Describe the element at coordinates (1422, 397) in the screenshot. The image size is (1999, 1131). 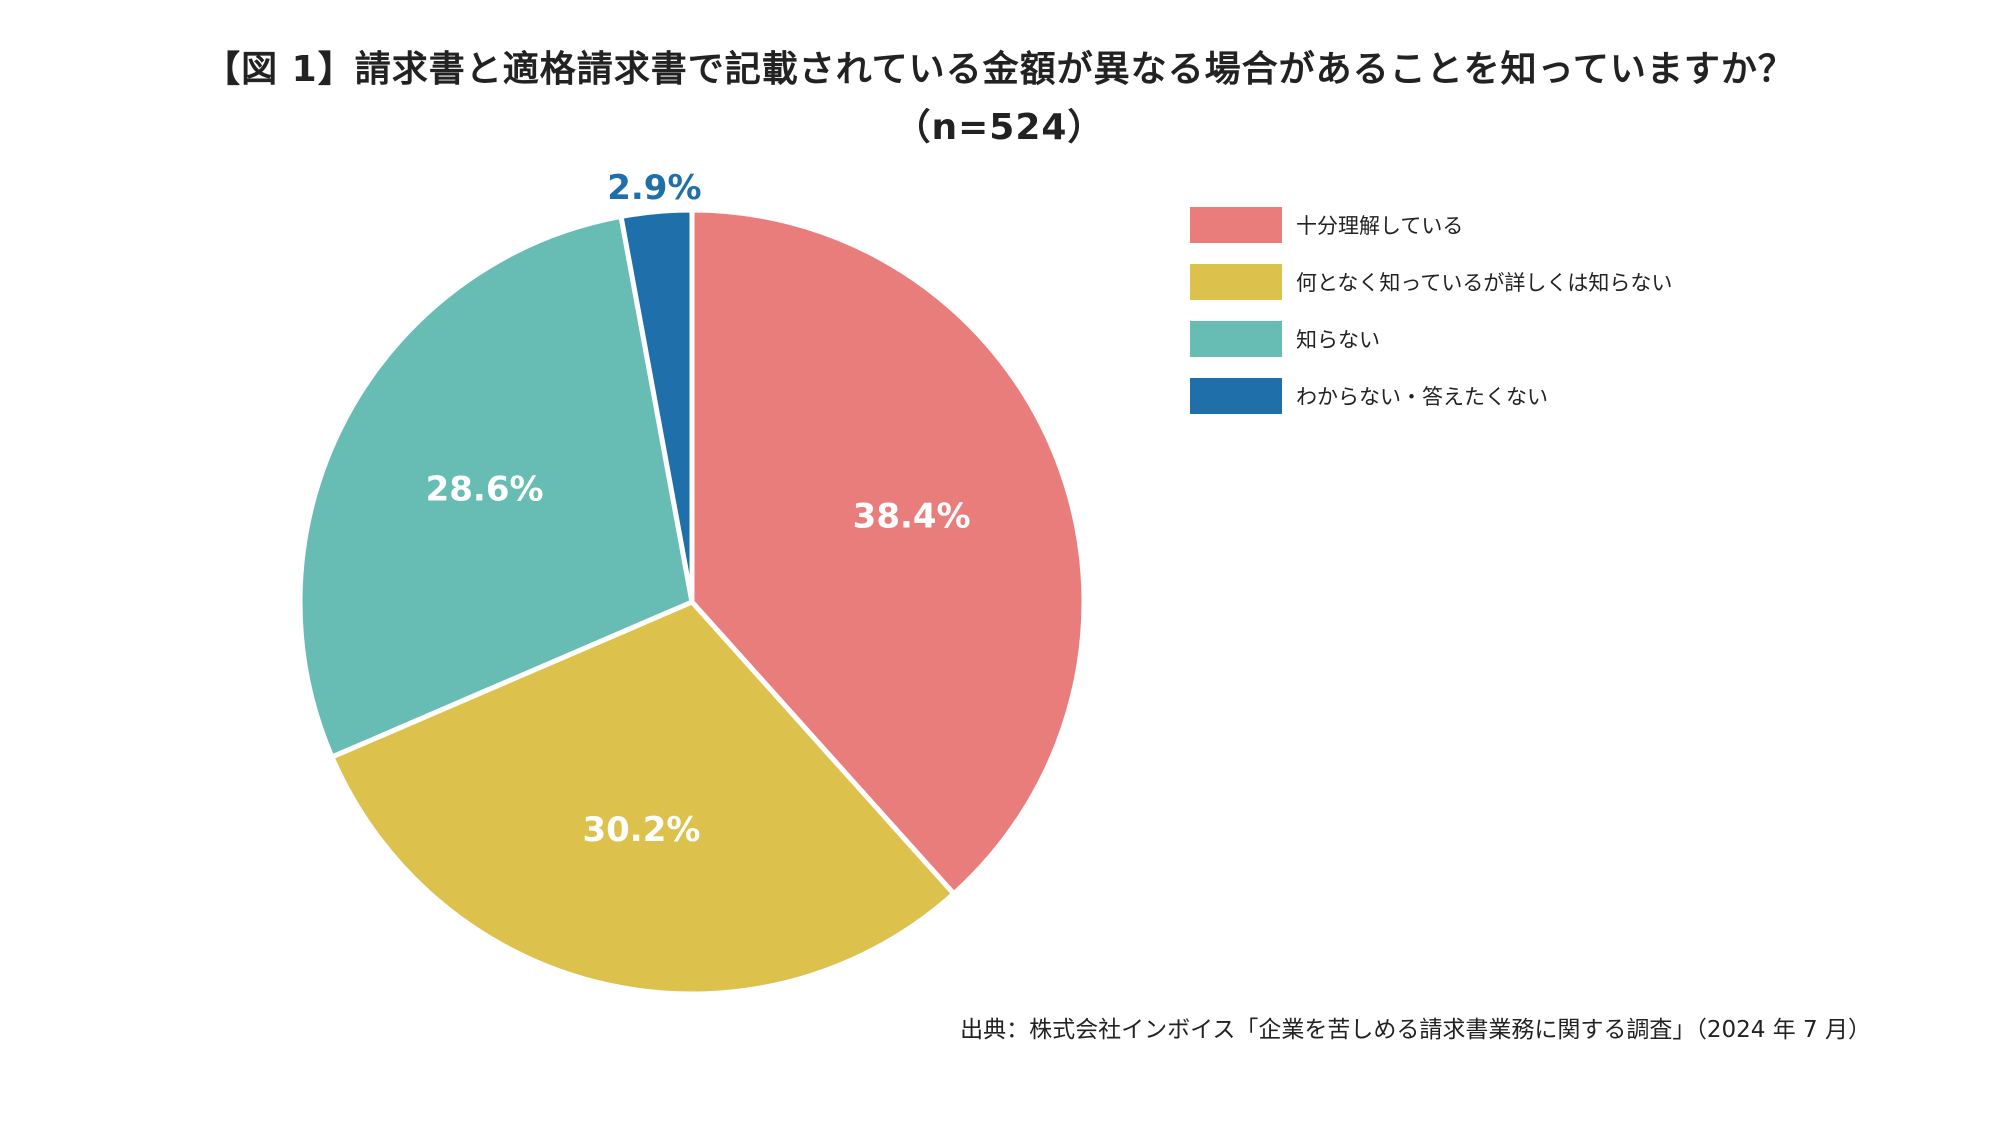
I see `legend-label-3: わからない・答えたくない` at that location.